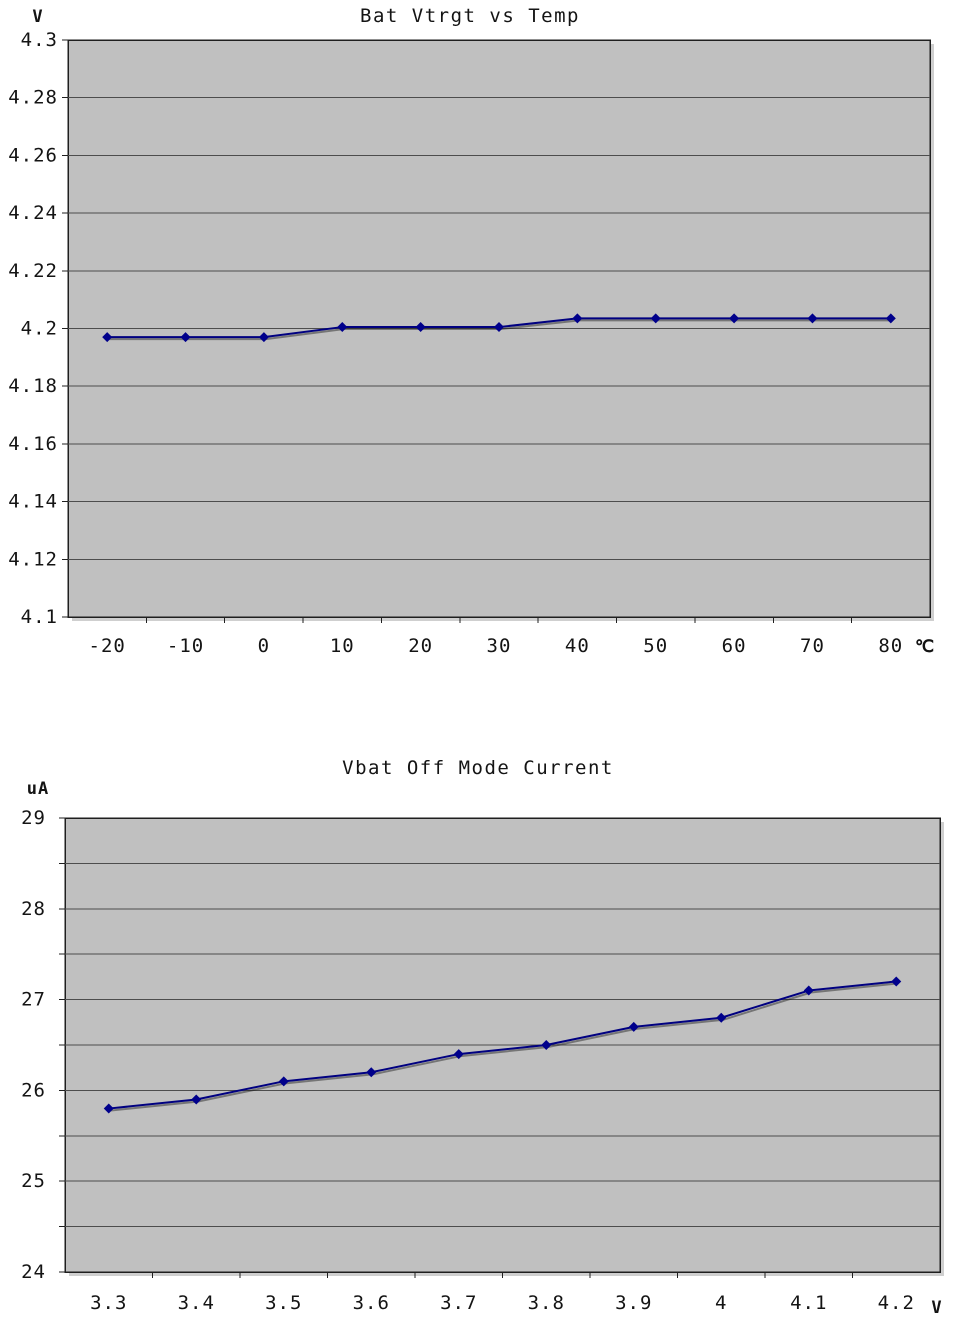  What do you see at coordinates (39, 617) in the screenshot?
I see `y-tick-label: 4.1` at bounding box center [39, 617].